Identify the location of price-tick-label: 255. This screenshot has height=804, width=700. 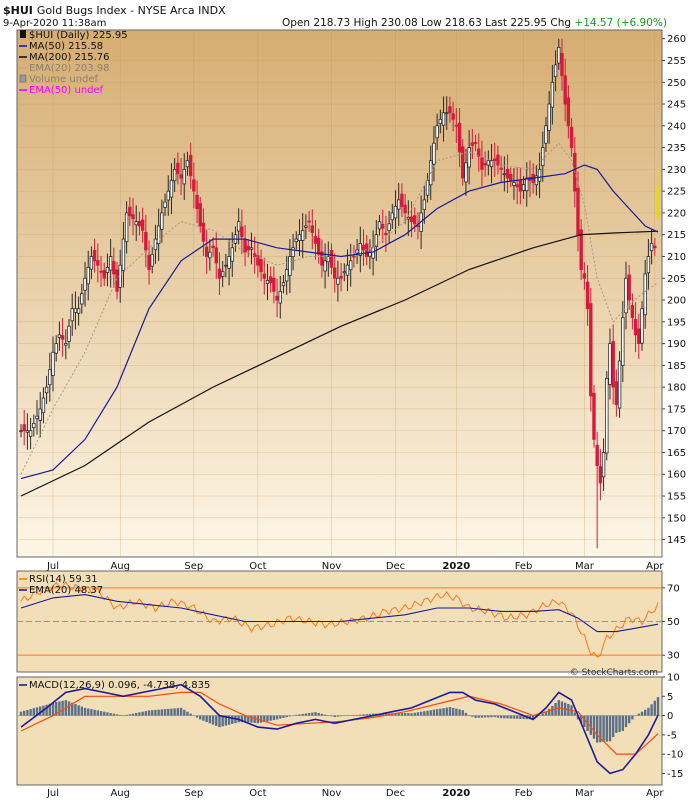
(676, 61).